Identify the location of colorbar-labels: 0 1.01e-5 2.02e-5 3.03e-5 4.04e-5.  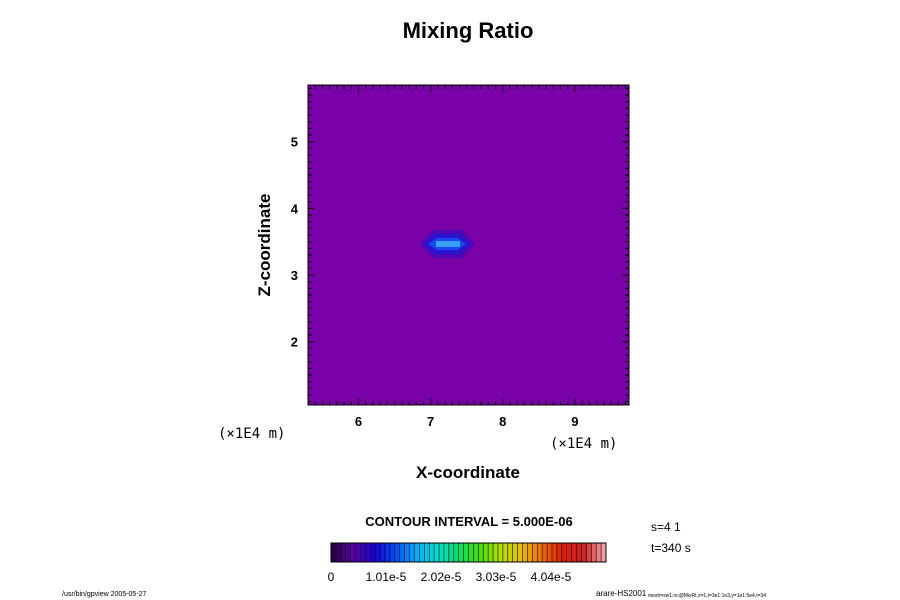
(450, 577).